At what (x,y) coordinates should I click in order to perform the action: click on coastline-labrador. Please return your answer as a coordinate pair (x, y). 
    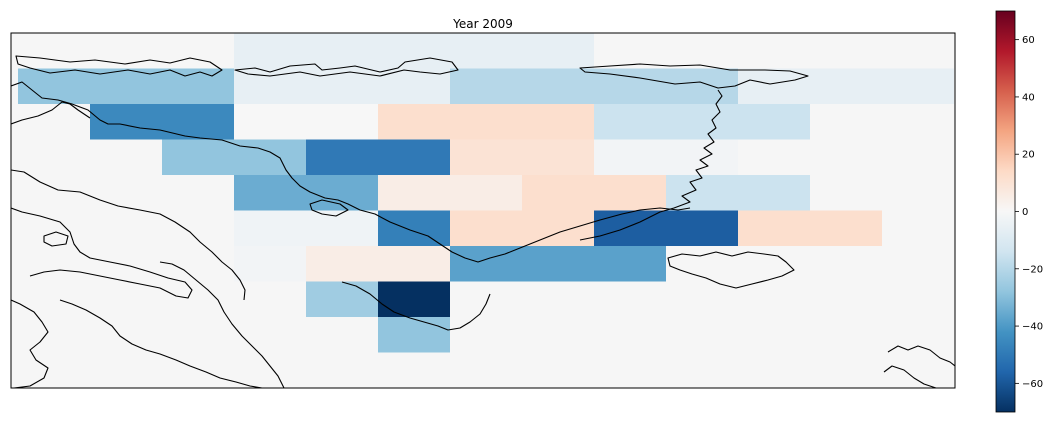
    Looking at the image, I should click on (222, 324).